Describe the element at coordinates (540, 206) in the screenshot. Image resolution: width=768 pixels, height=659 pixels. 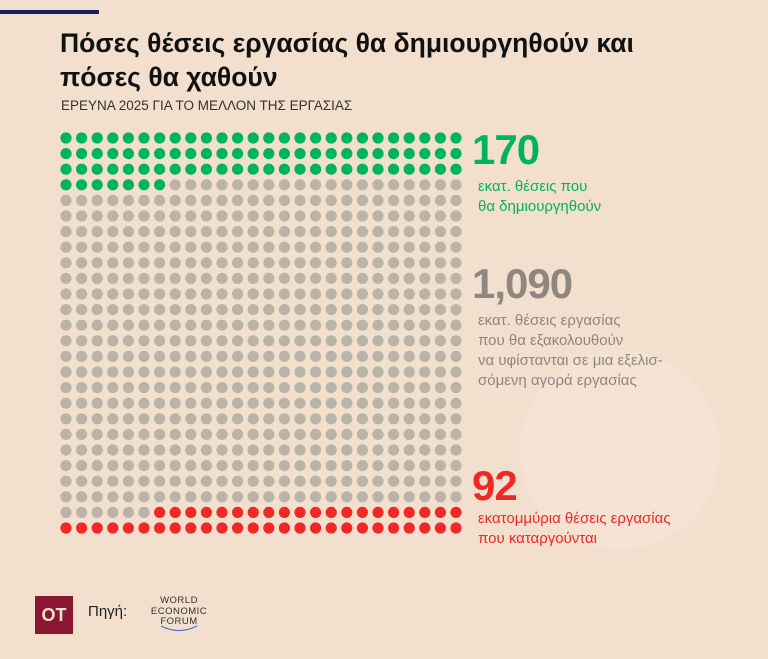
I see `created-desc-line: θα δημιουργηθούν` at that location.